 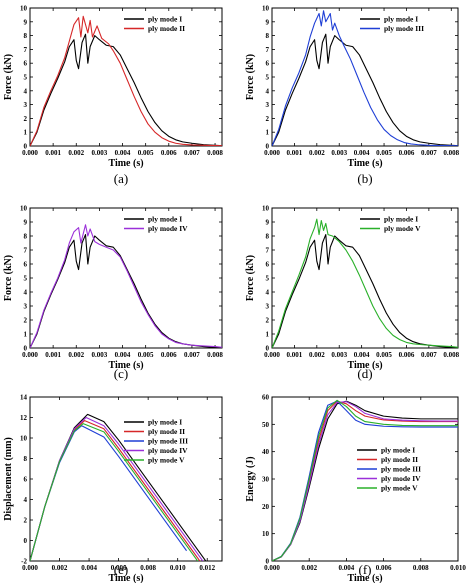 What do you see at coordinates (401, 469) in the screenshot?
I see `legend-label-3: ply mode III` at bounding box center [401, 469].